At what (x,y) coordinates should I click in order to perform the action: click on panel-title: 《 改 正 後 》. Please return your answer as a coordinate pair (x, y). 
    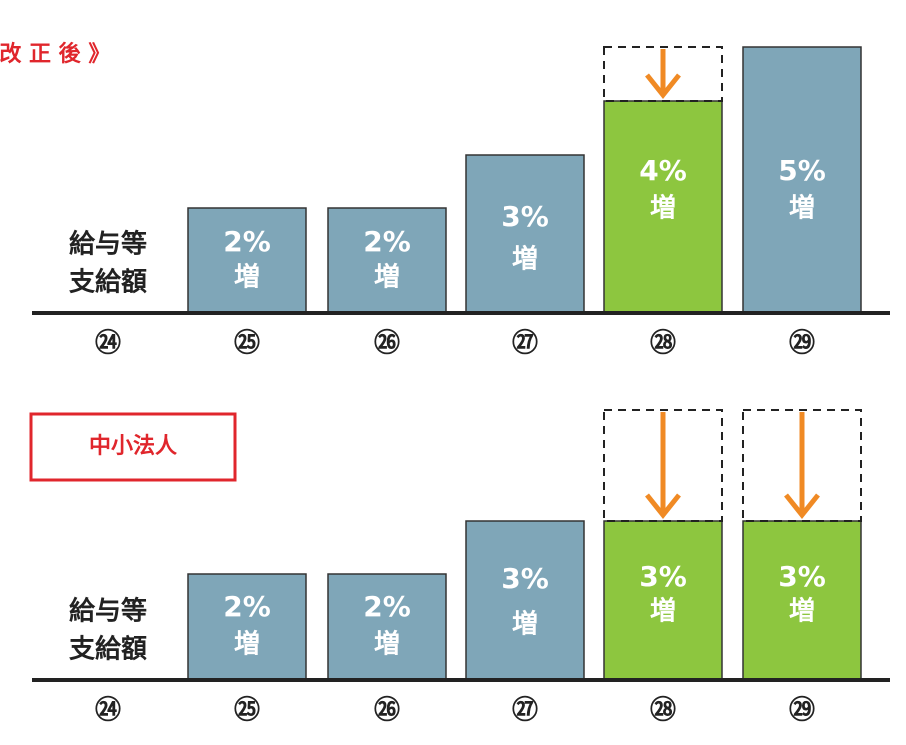
    Looking at the image, I should click on (55, 54).